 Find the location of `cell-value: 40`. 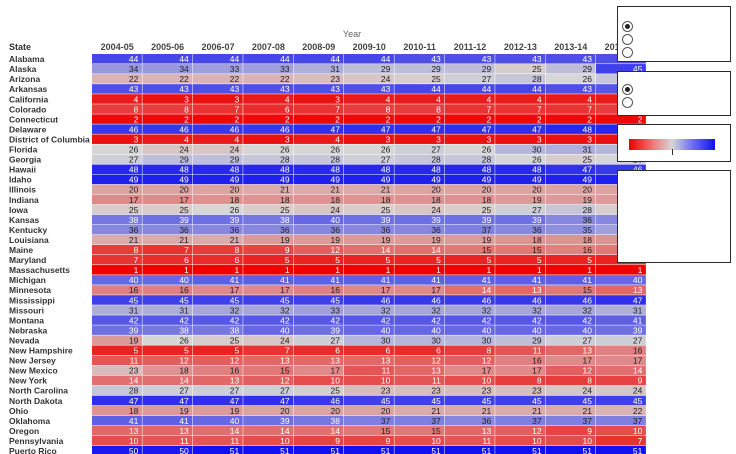

cell-value: 40 is located at coordinates (638, 280).